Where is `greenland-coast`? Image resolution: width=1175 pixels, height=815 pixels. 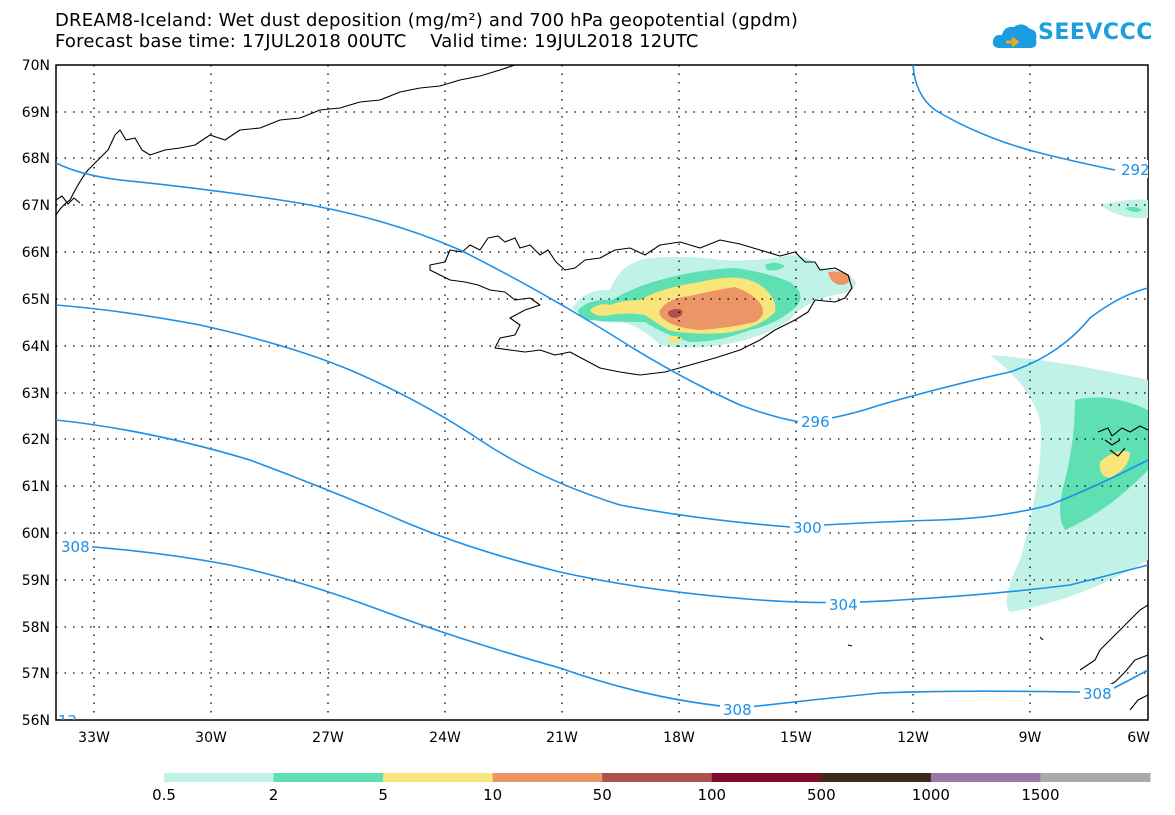
greenland-coast is located at coordinates (286, 140).